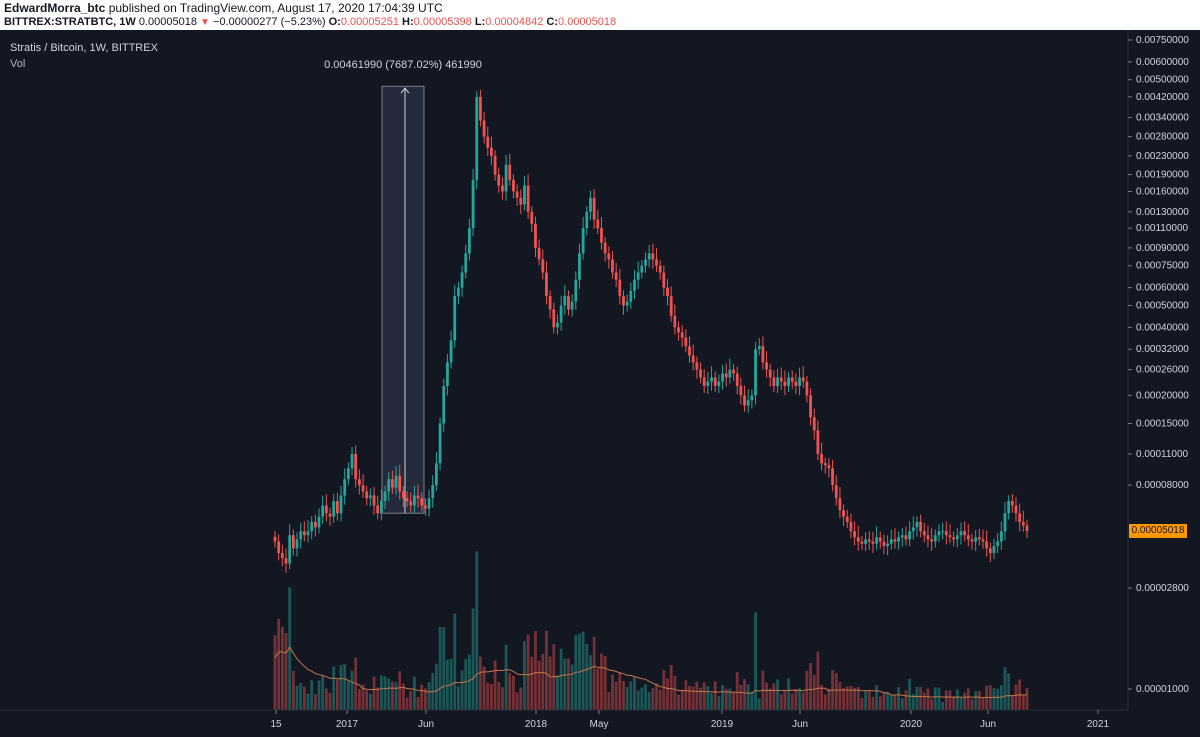 The image size is (1200, 737). What do you see at coordinates (55, 8) in the screenshot?
I see `author-name: EdwardMorra_btc` at bounding box center [55, 8].